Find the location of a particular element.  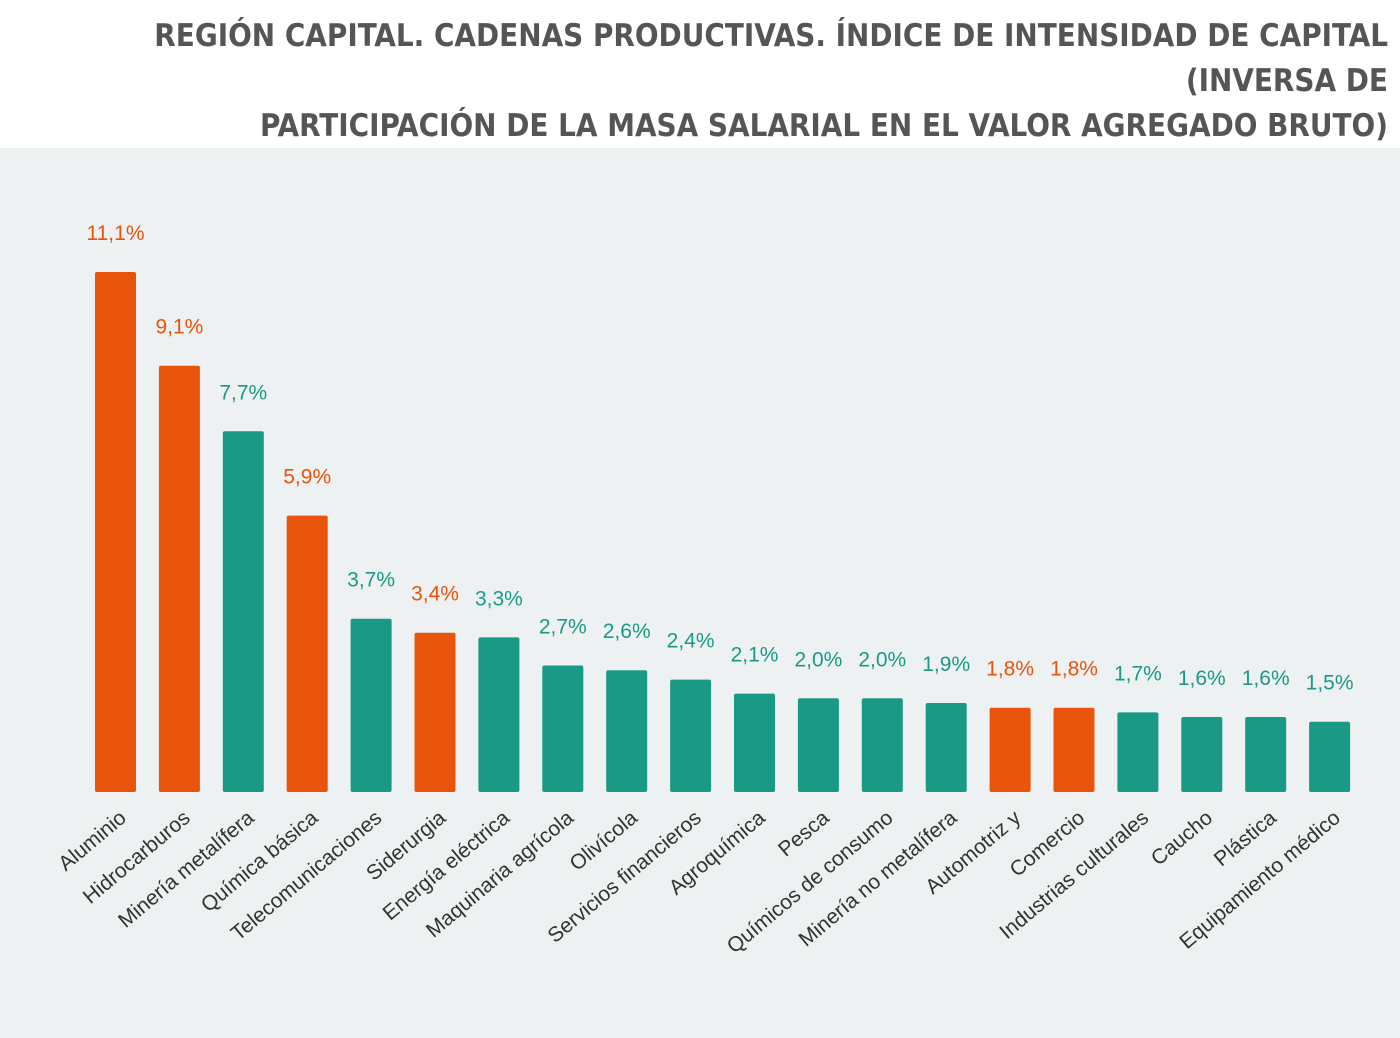

value-label-15: 1,8% is located at coordinates (1010, 669).